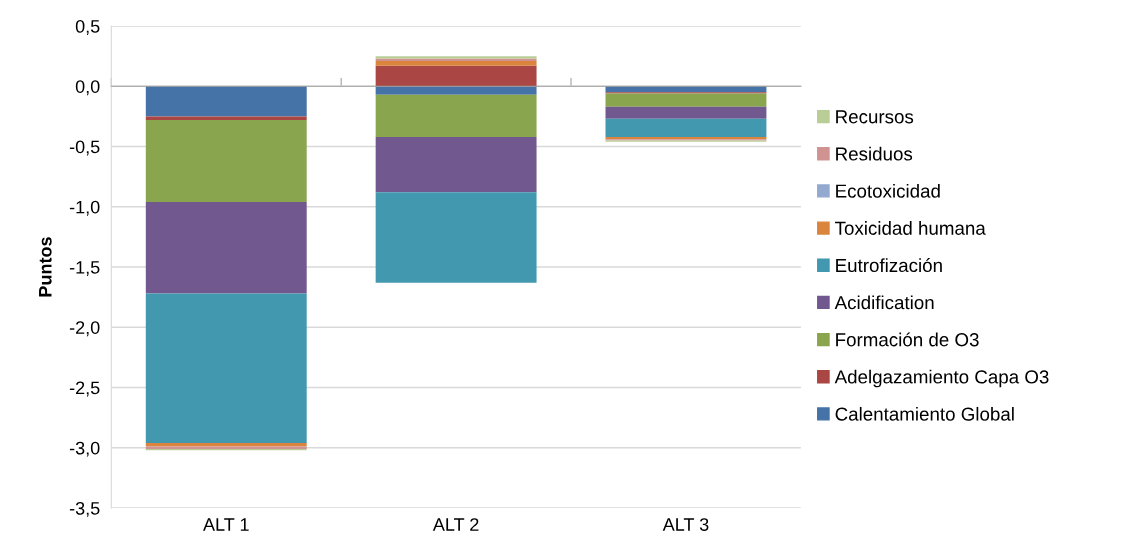 The height and width of the screenshot is (554, 1136). Describe the element at coordinates (87, 88) in the screenshot. I see `y-tick-label: 0,0` at that location.